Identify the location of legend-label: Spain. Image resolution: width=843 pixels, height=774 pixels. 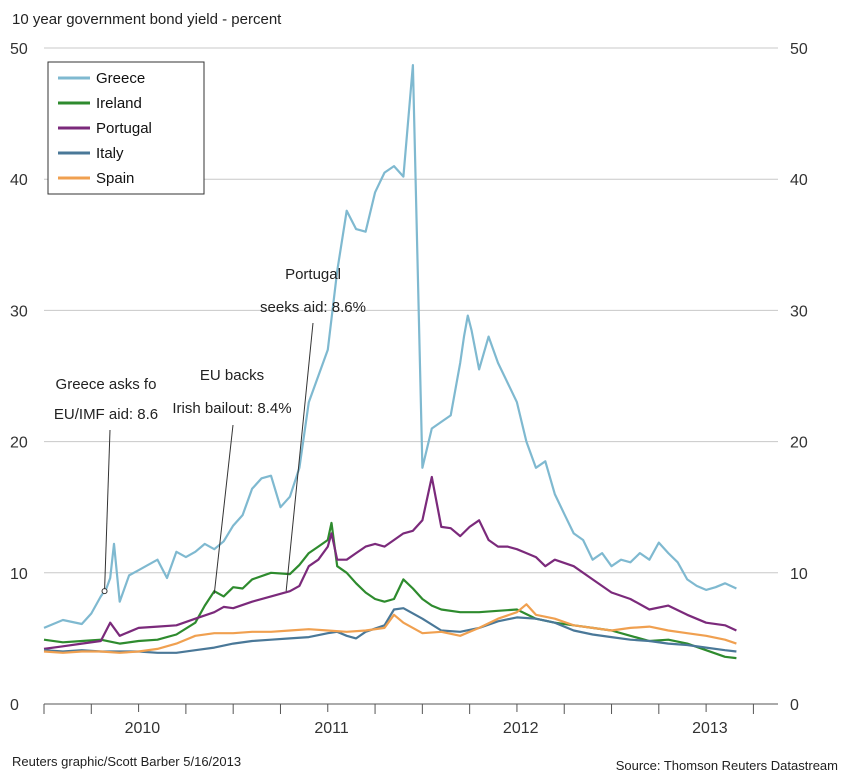
(115, 178).